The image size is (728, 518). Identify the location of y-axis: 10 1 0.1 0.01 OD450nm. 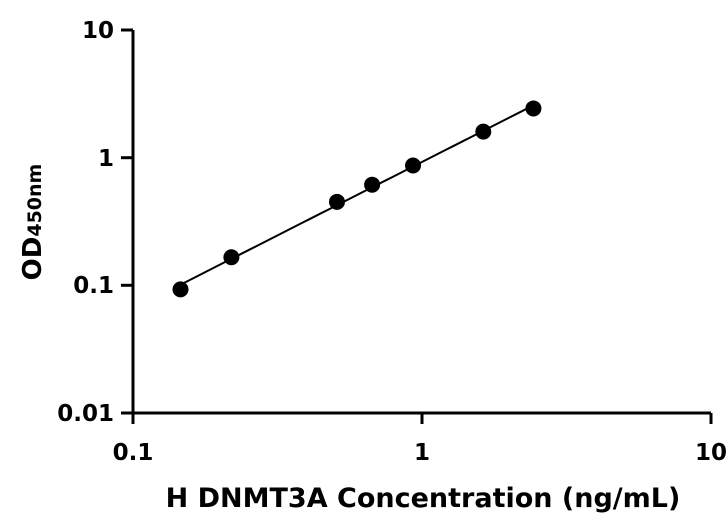
(76, 222).